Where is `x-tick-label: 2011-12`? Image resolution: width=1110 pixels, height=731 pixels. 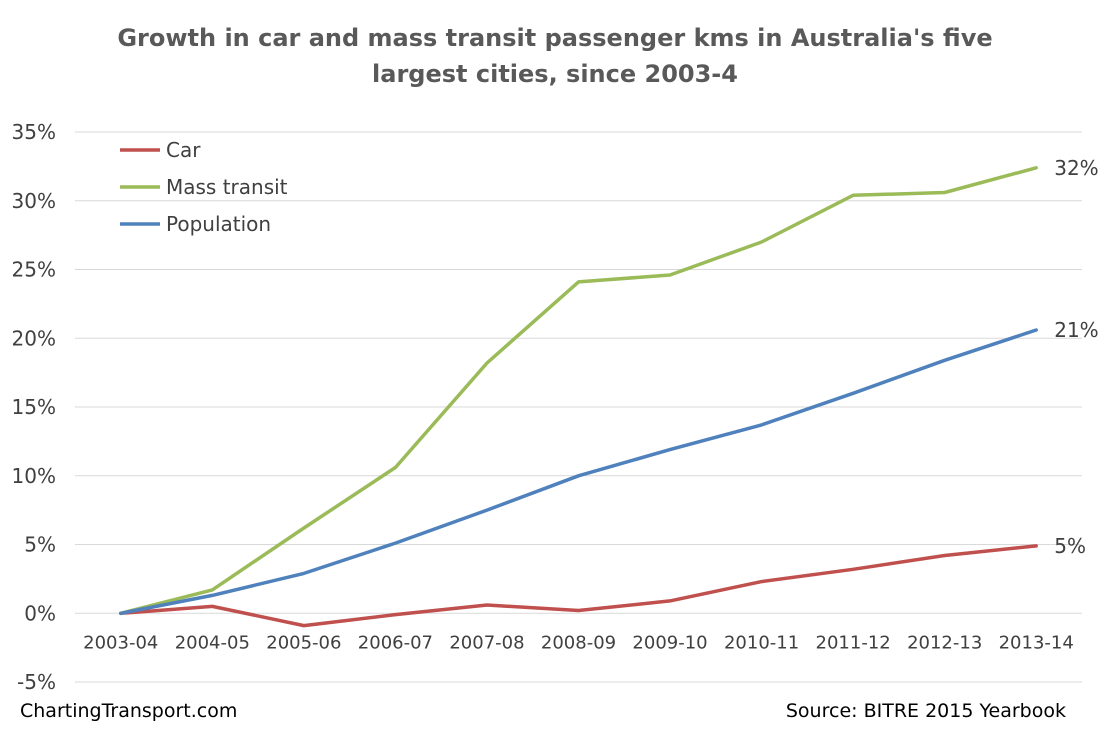
x-tick-label: 2011-12 is located at coordinates (853, 642).